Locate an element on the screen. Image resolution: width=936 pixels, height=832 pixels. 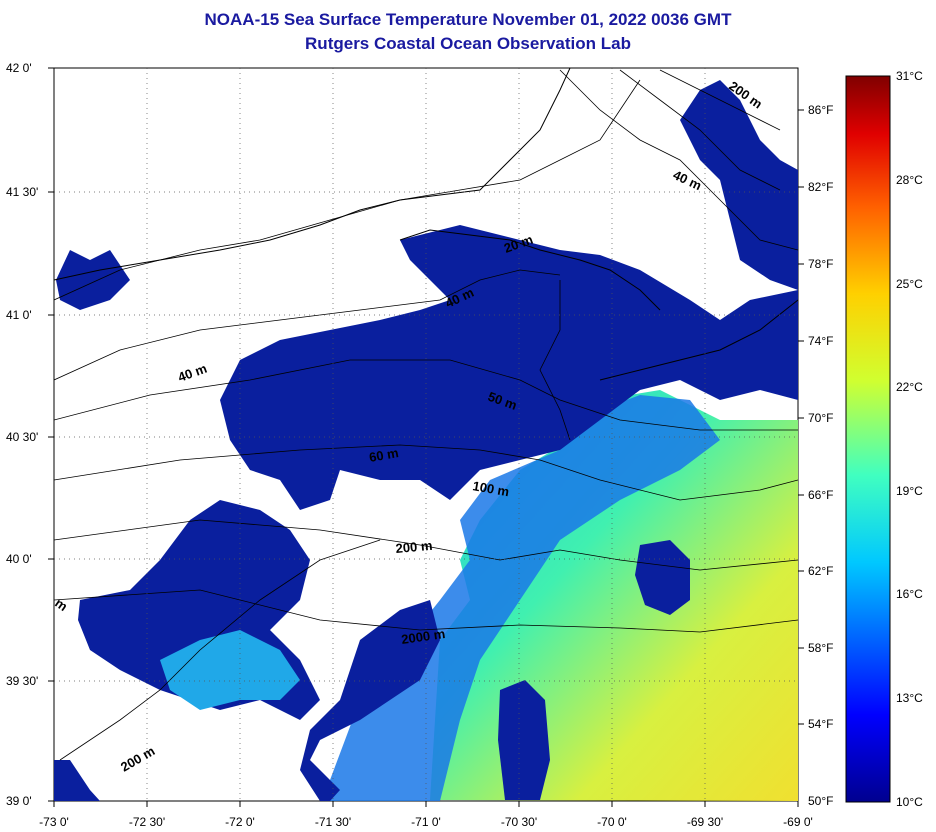
celsius-label: 10°C is located at coordinates (909, 802).